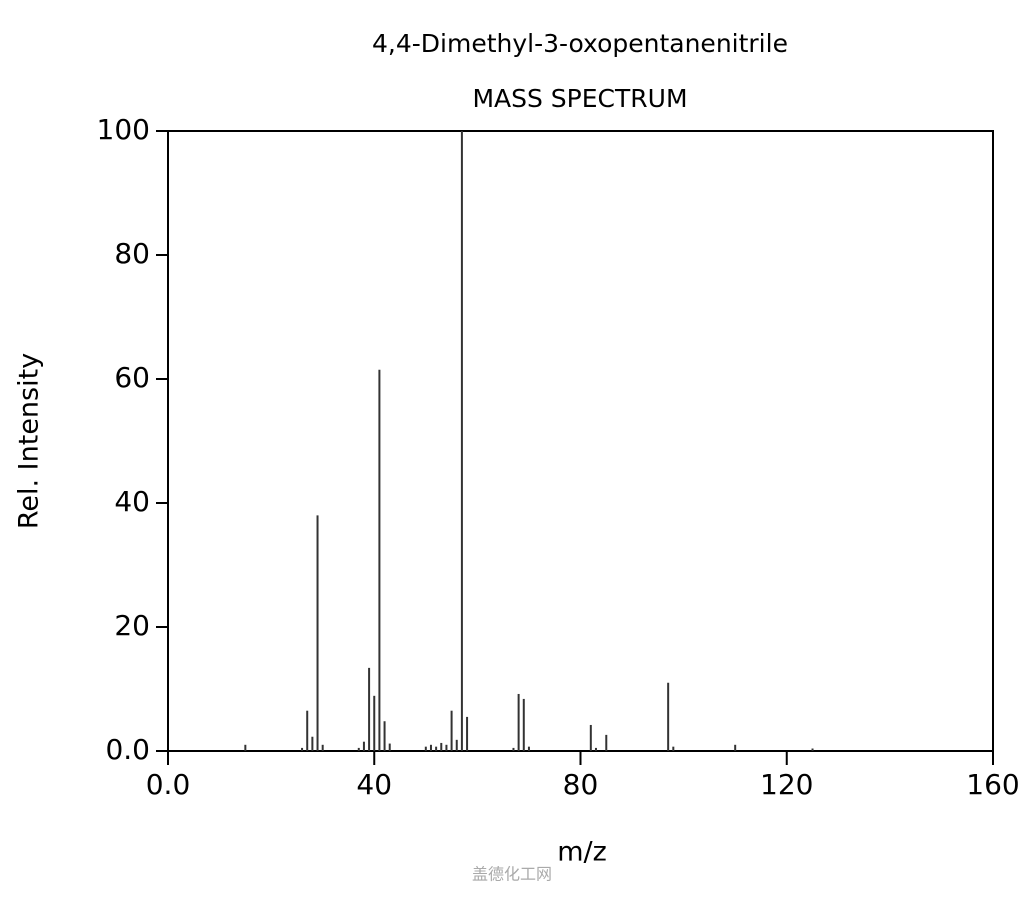  Describe the element at coordinates (123, 129) in the screenshot. I see `y-tick-label: 100` at that location.